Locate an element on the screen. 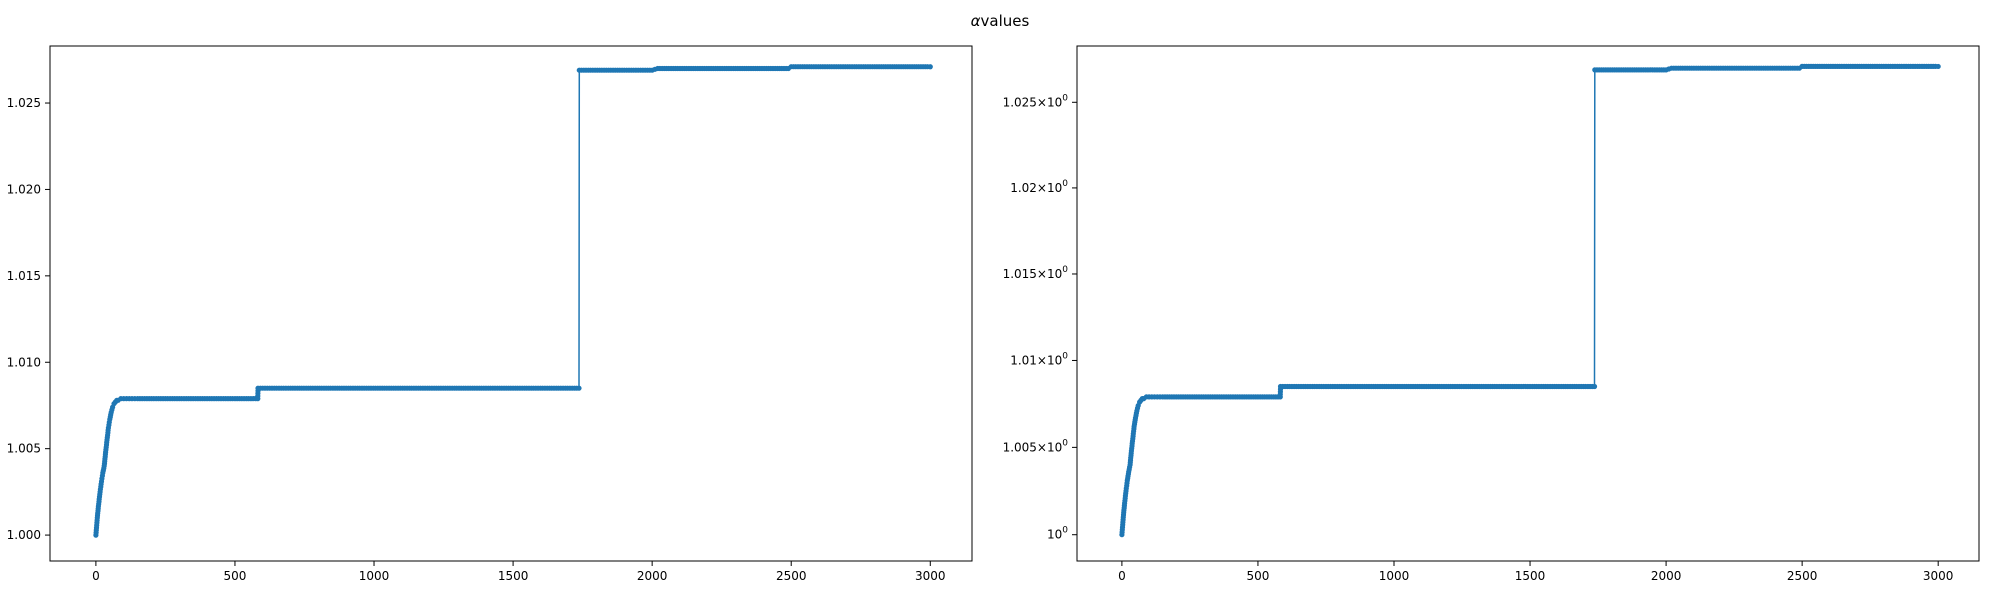 This screenshot has width=2000, height=600. right-y-tick-mantissa: 1.02 is located at coordinates (1023, 188).